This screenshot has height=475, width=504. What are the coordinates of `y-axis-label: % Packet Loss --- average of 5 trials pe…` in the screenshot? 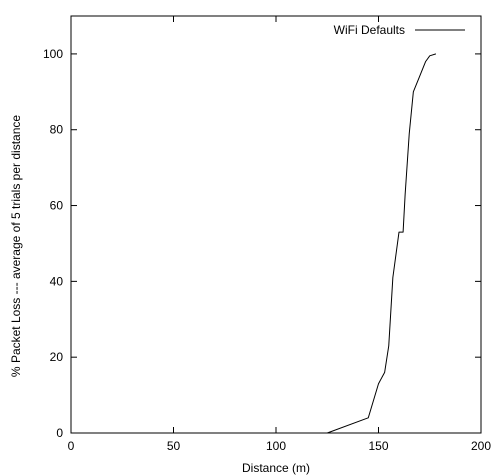 It's located at (16, 246).